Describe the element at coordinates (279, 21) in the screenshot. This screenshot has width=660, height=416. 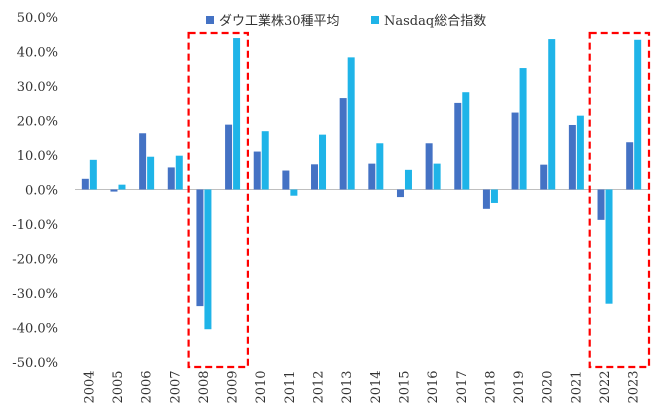
I see `legend-label-dow: ダウ工業株30種平均` at that location.